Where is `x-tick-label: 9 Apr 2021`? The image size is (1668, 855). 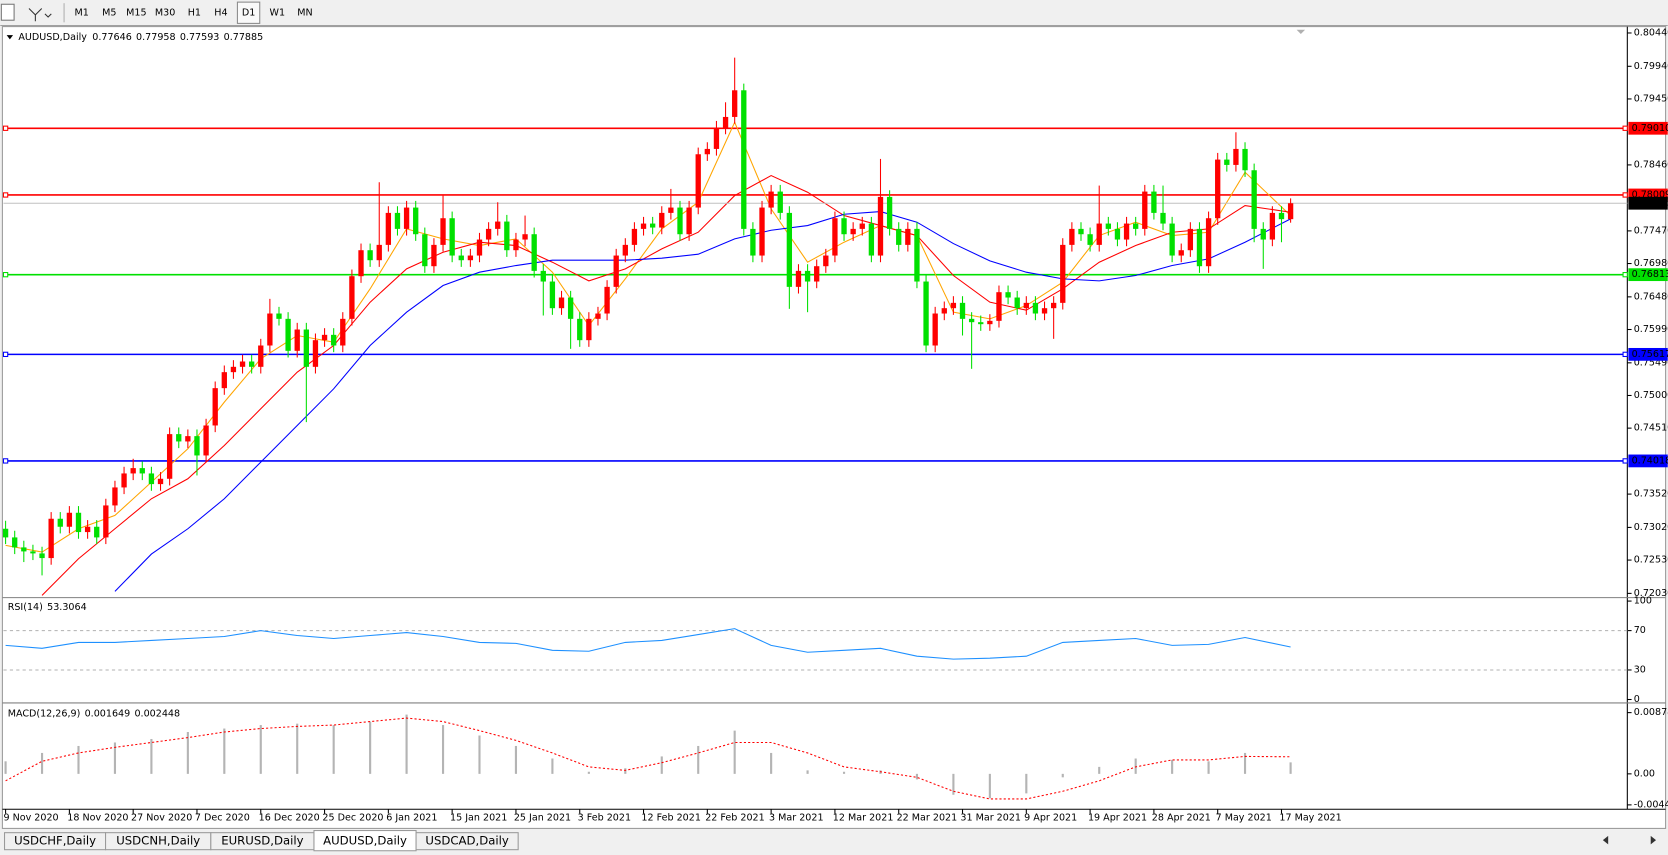 x-tick-label: 9 Apr 2021 is located at coordinates (1050, 817).